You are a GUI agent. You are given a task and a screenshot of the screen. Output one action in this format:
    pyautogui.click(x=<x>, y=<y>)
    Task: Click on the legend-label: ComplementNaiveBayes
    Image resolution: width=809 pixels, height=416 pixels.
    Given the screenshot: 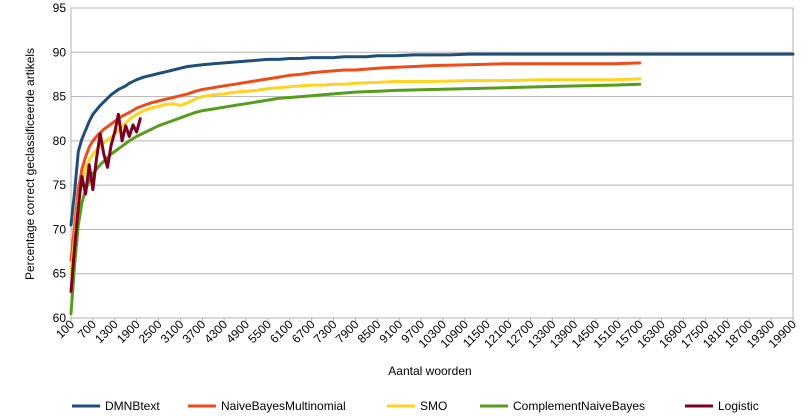 What is the action you would take?
    pyautogui.click(x=579, y=406)
    